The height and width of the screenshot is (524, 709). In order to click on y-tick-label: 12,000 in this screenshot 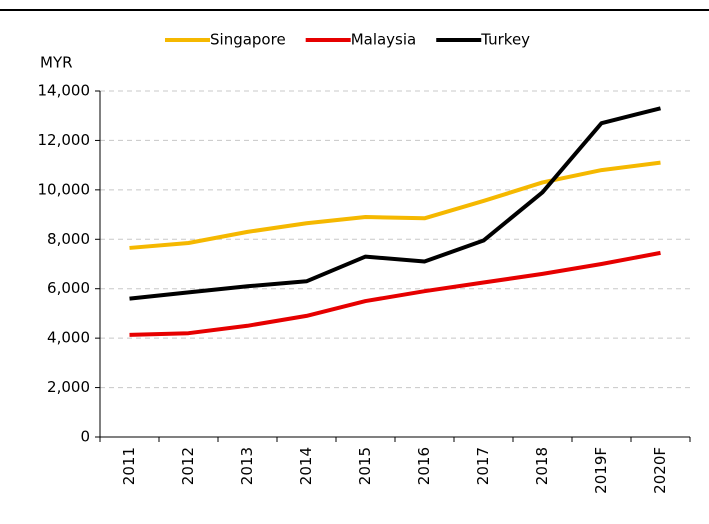, I will do `click(64, 140)`.